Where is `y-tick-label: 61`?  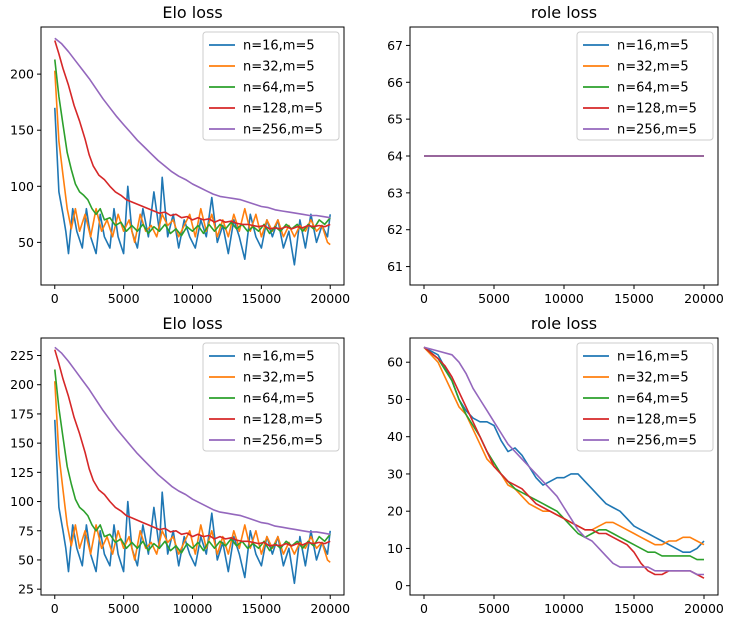
y-tick-label: 61 is located at coordinates (395, 266).